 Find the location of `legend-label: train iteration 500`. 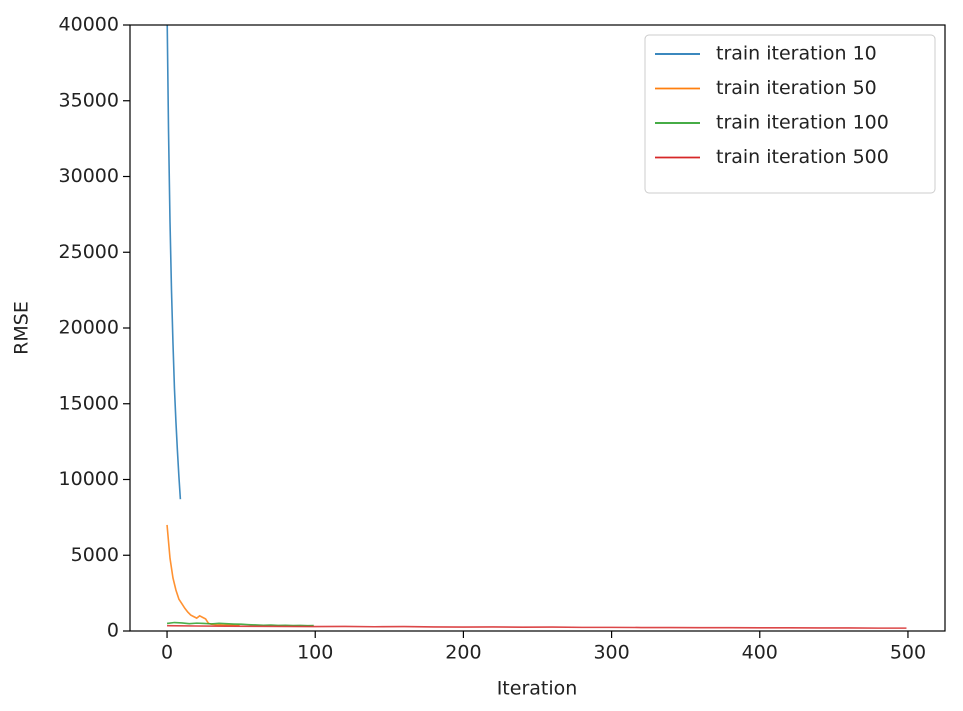

legend-label: train iteration 500 is located at coordinates (802, 157).